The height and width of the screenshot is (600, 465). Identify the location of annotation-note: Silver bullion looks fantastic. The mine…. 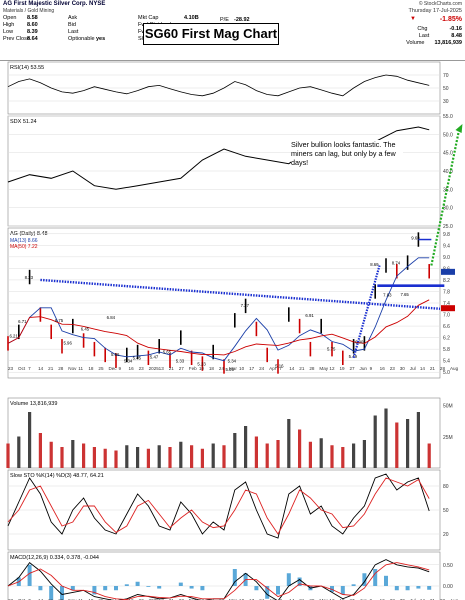
(347, 153).